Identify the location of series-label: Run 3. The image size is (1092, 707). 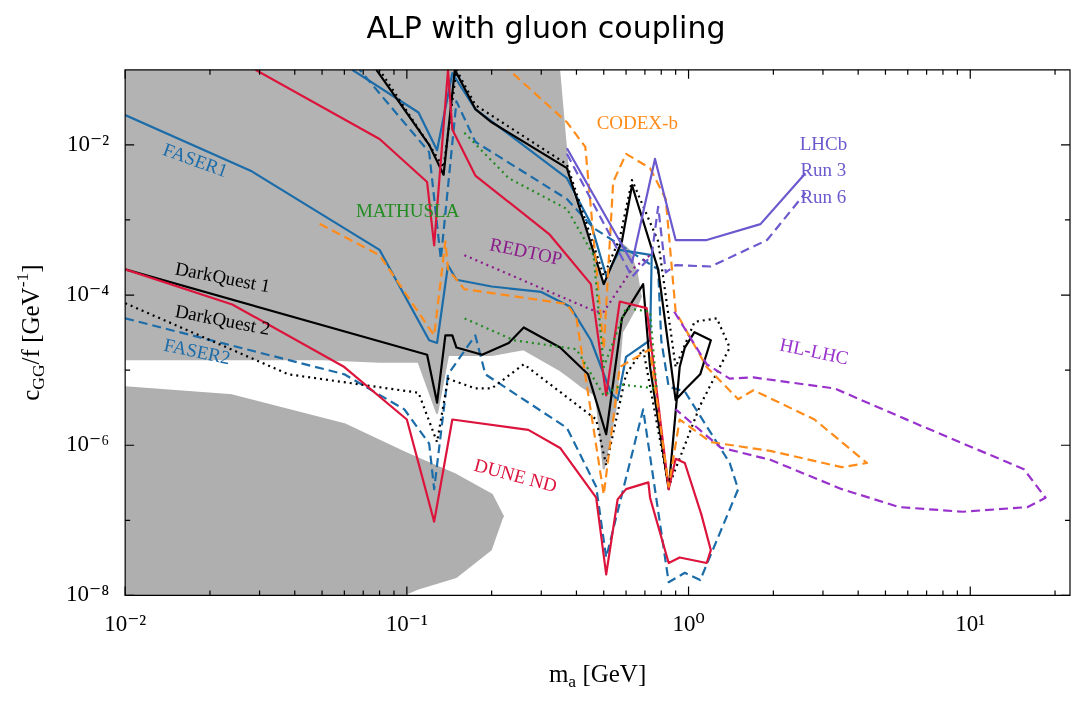
(823, 170).